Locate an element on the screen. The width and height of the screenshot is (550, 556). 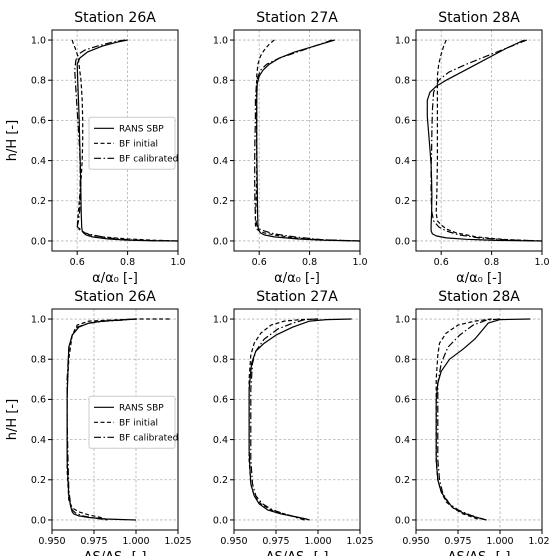
legend-entry: BF calibrated is located at coordinates (148, 159).